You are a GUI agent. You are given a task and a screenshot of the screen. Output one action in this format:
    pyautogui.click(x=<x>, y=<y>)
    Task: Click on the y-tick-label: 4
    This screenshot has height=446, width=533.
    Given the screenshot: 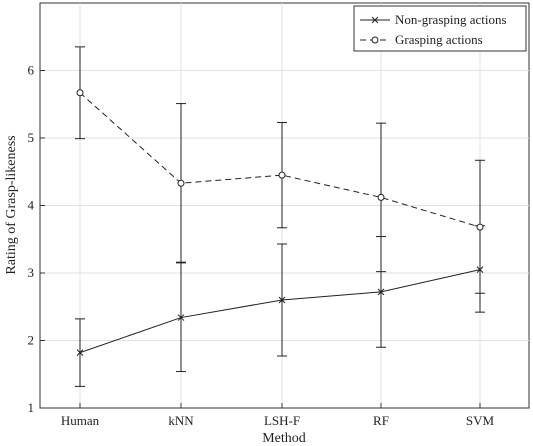 What is the action you would take?
    pyautogui.click(x=31, y=205)
    